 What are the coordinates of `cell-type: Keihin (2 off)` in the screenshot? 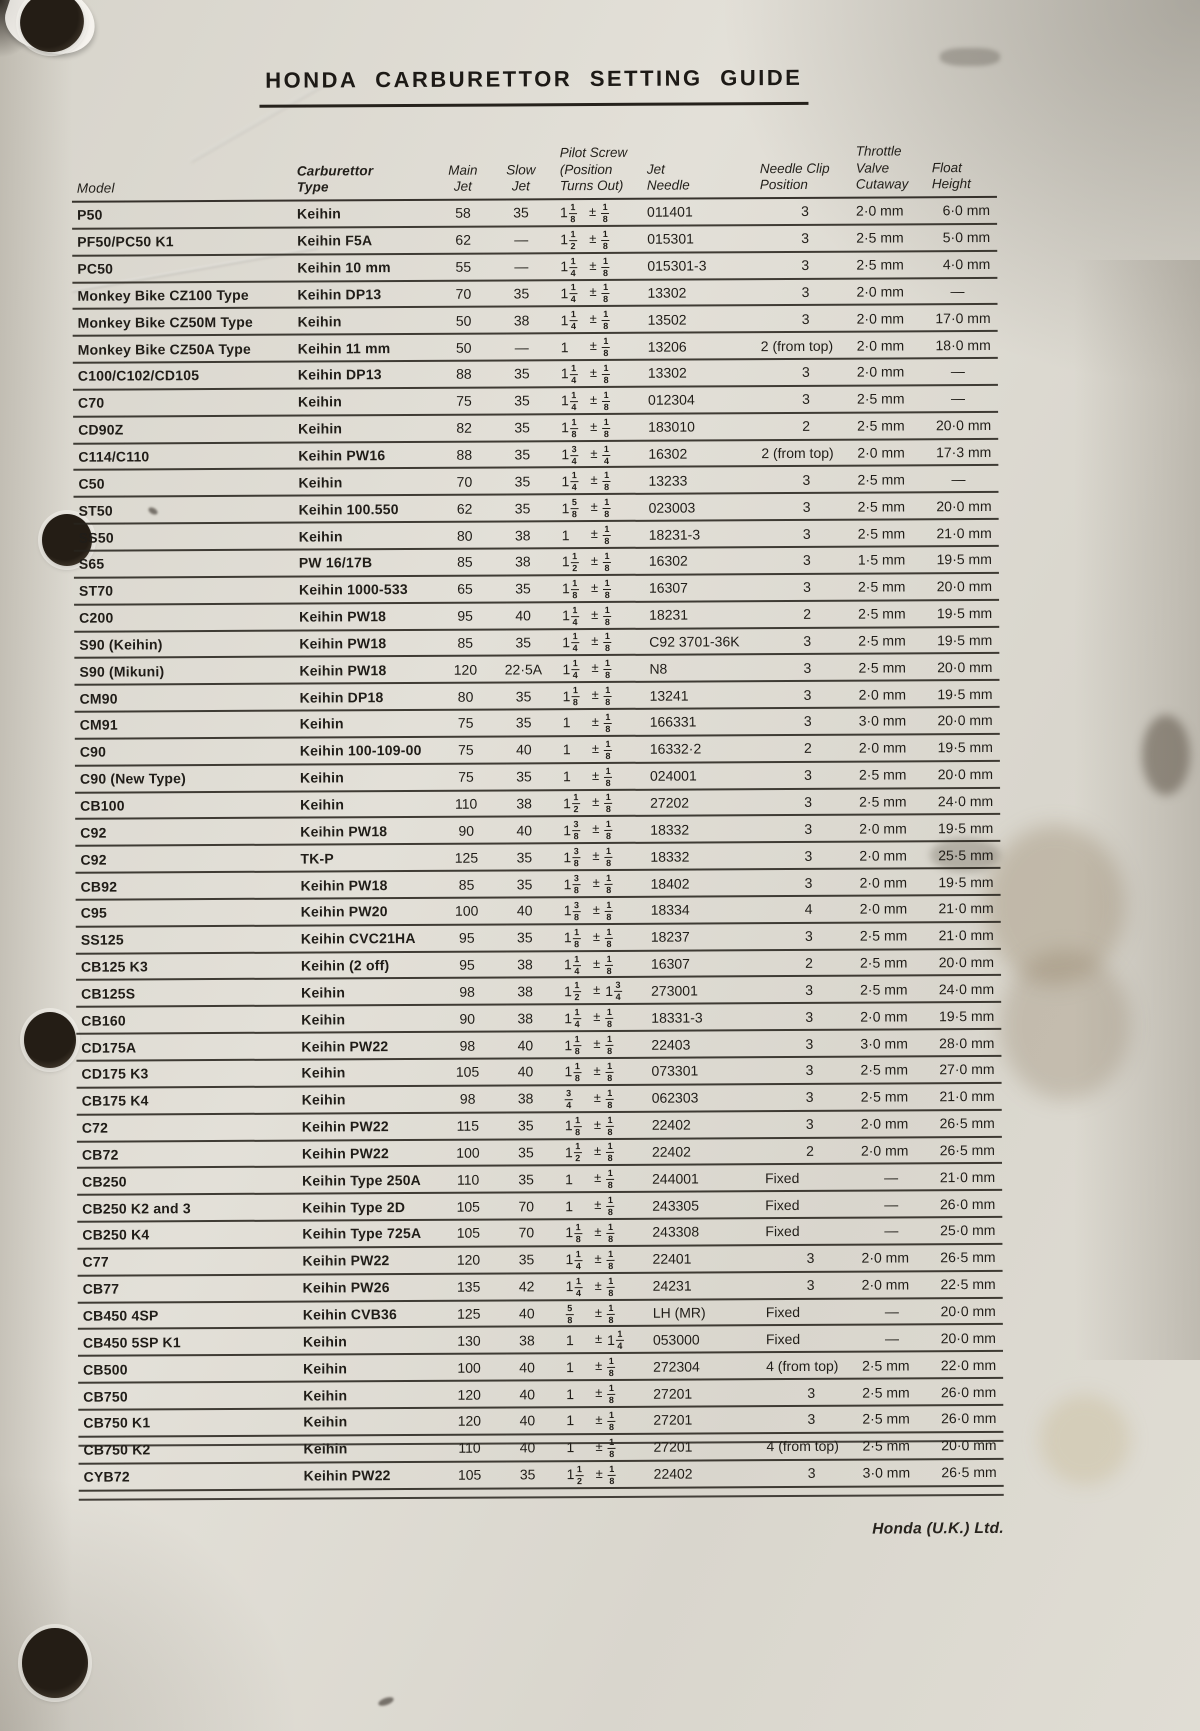 It's located at (345, 965).